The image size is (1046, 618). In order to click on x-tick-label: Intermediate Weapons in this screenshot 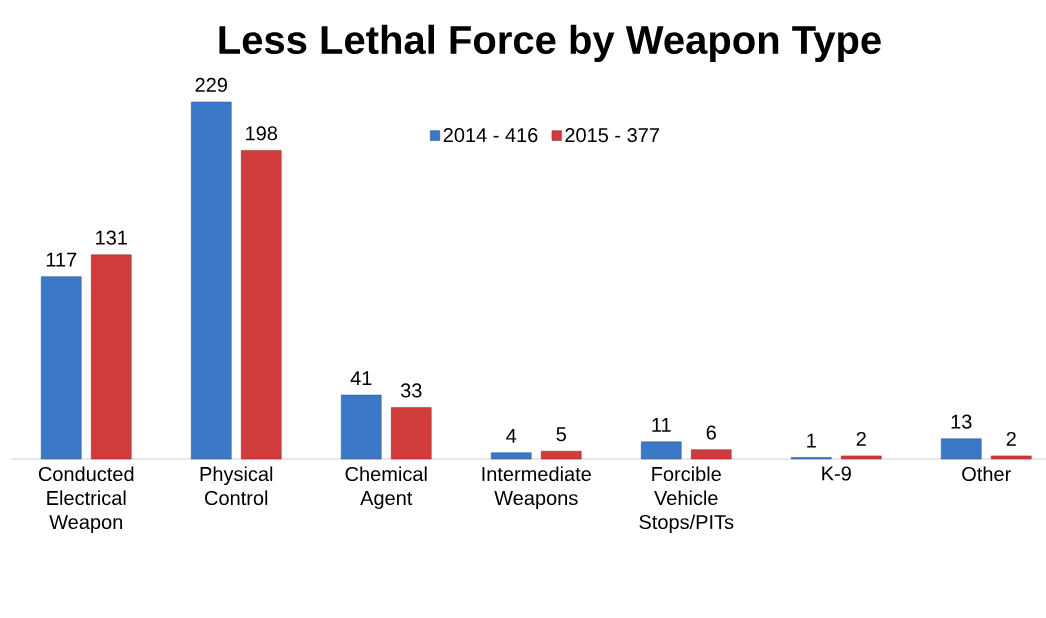, I will do `click(536, 488)`.